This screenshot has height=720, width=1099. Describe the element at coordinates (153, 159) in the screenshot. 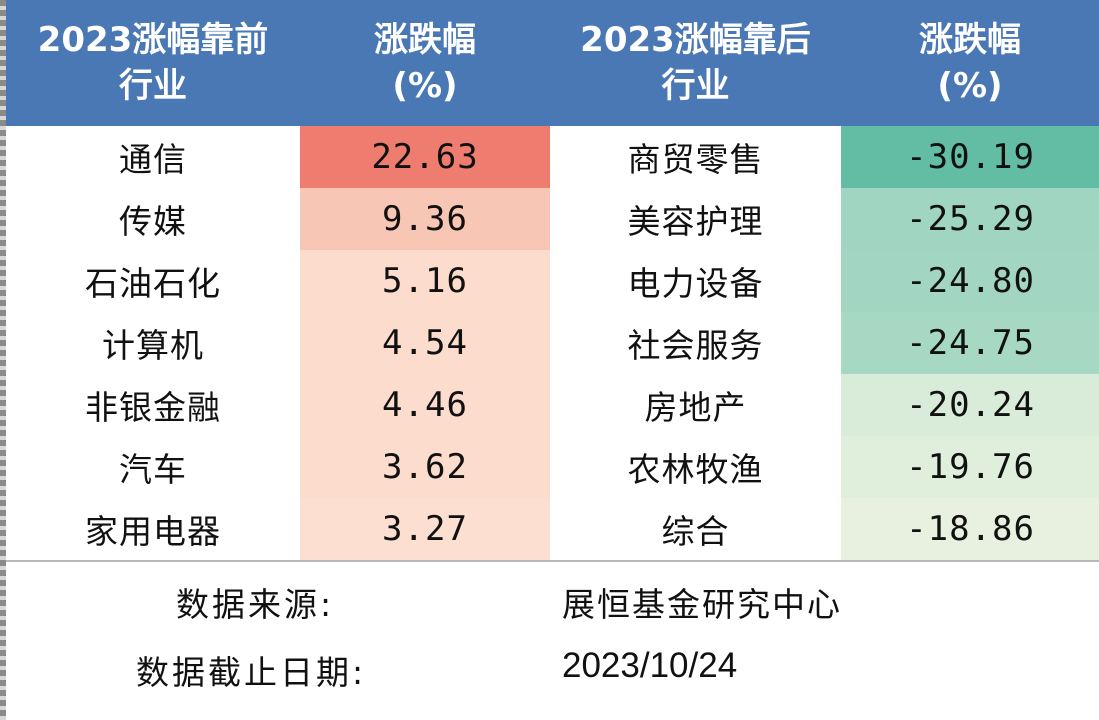

I see `top-industry-cell: 通信` at that location.